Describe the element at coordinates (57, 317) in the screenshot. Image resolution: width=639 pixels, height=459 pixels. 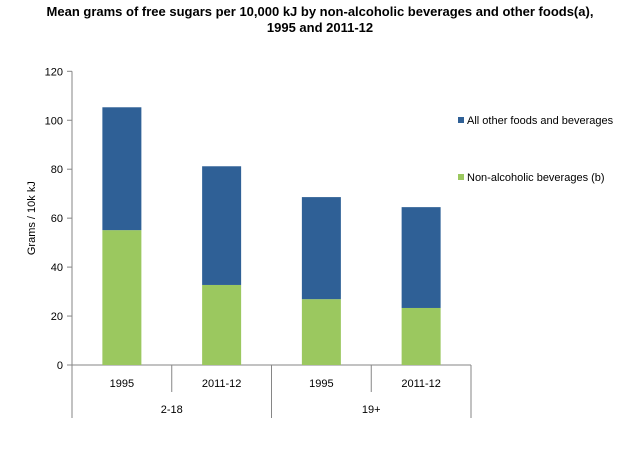
I see `y-tick-label: 20` at that location.